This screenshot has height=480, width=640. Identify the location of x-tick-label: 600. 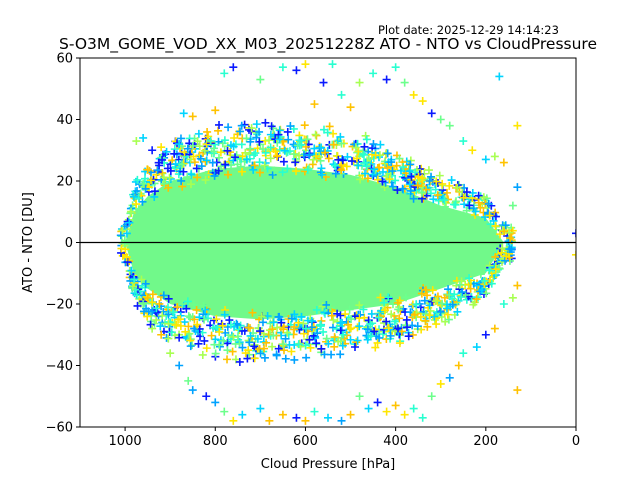
(305, 441).